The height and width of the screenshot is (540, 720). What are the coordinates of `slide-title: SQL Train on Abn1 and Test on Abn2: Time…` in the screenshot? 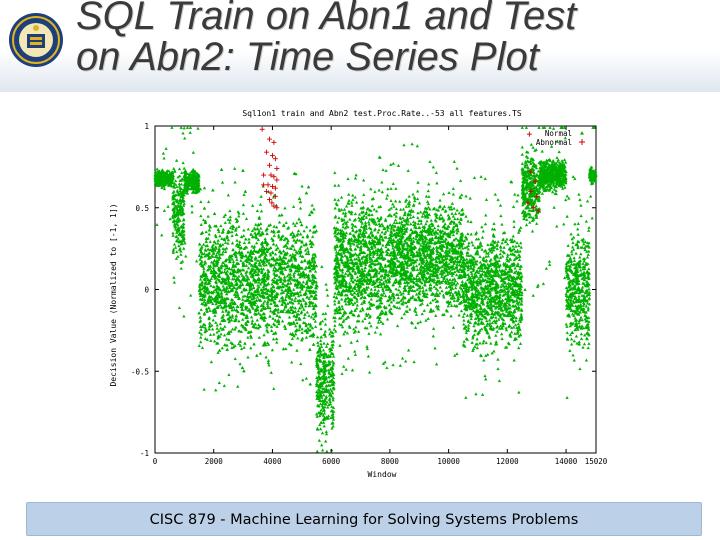 It's located at (396, 39).